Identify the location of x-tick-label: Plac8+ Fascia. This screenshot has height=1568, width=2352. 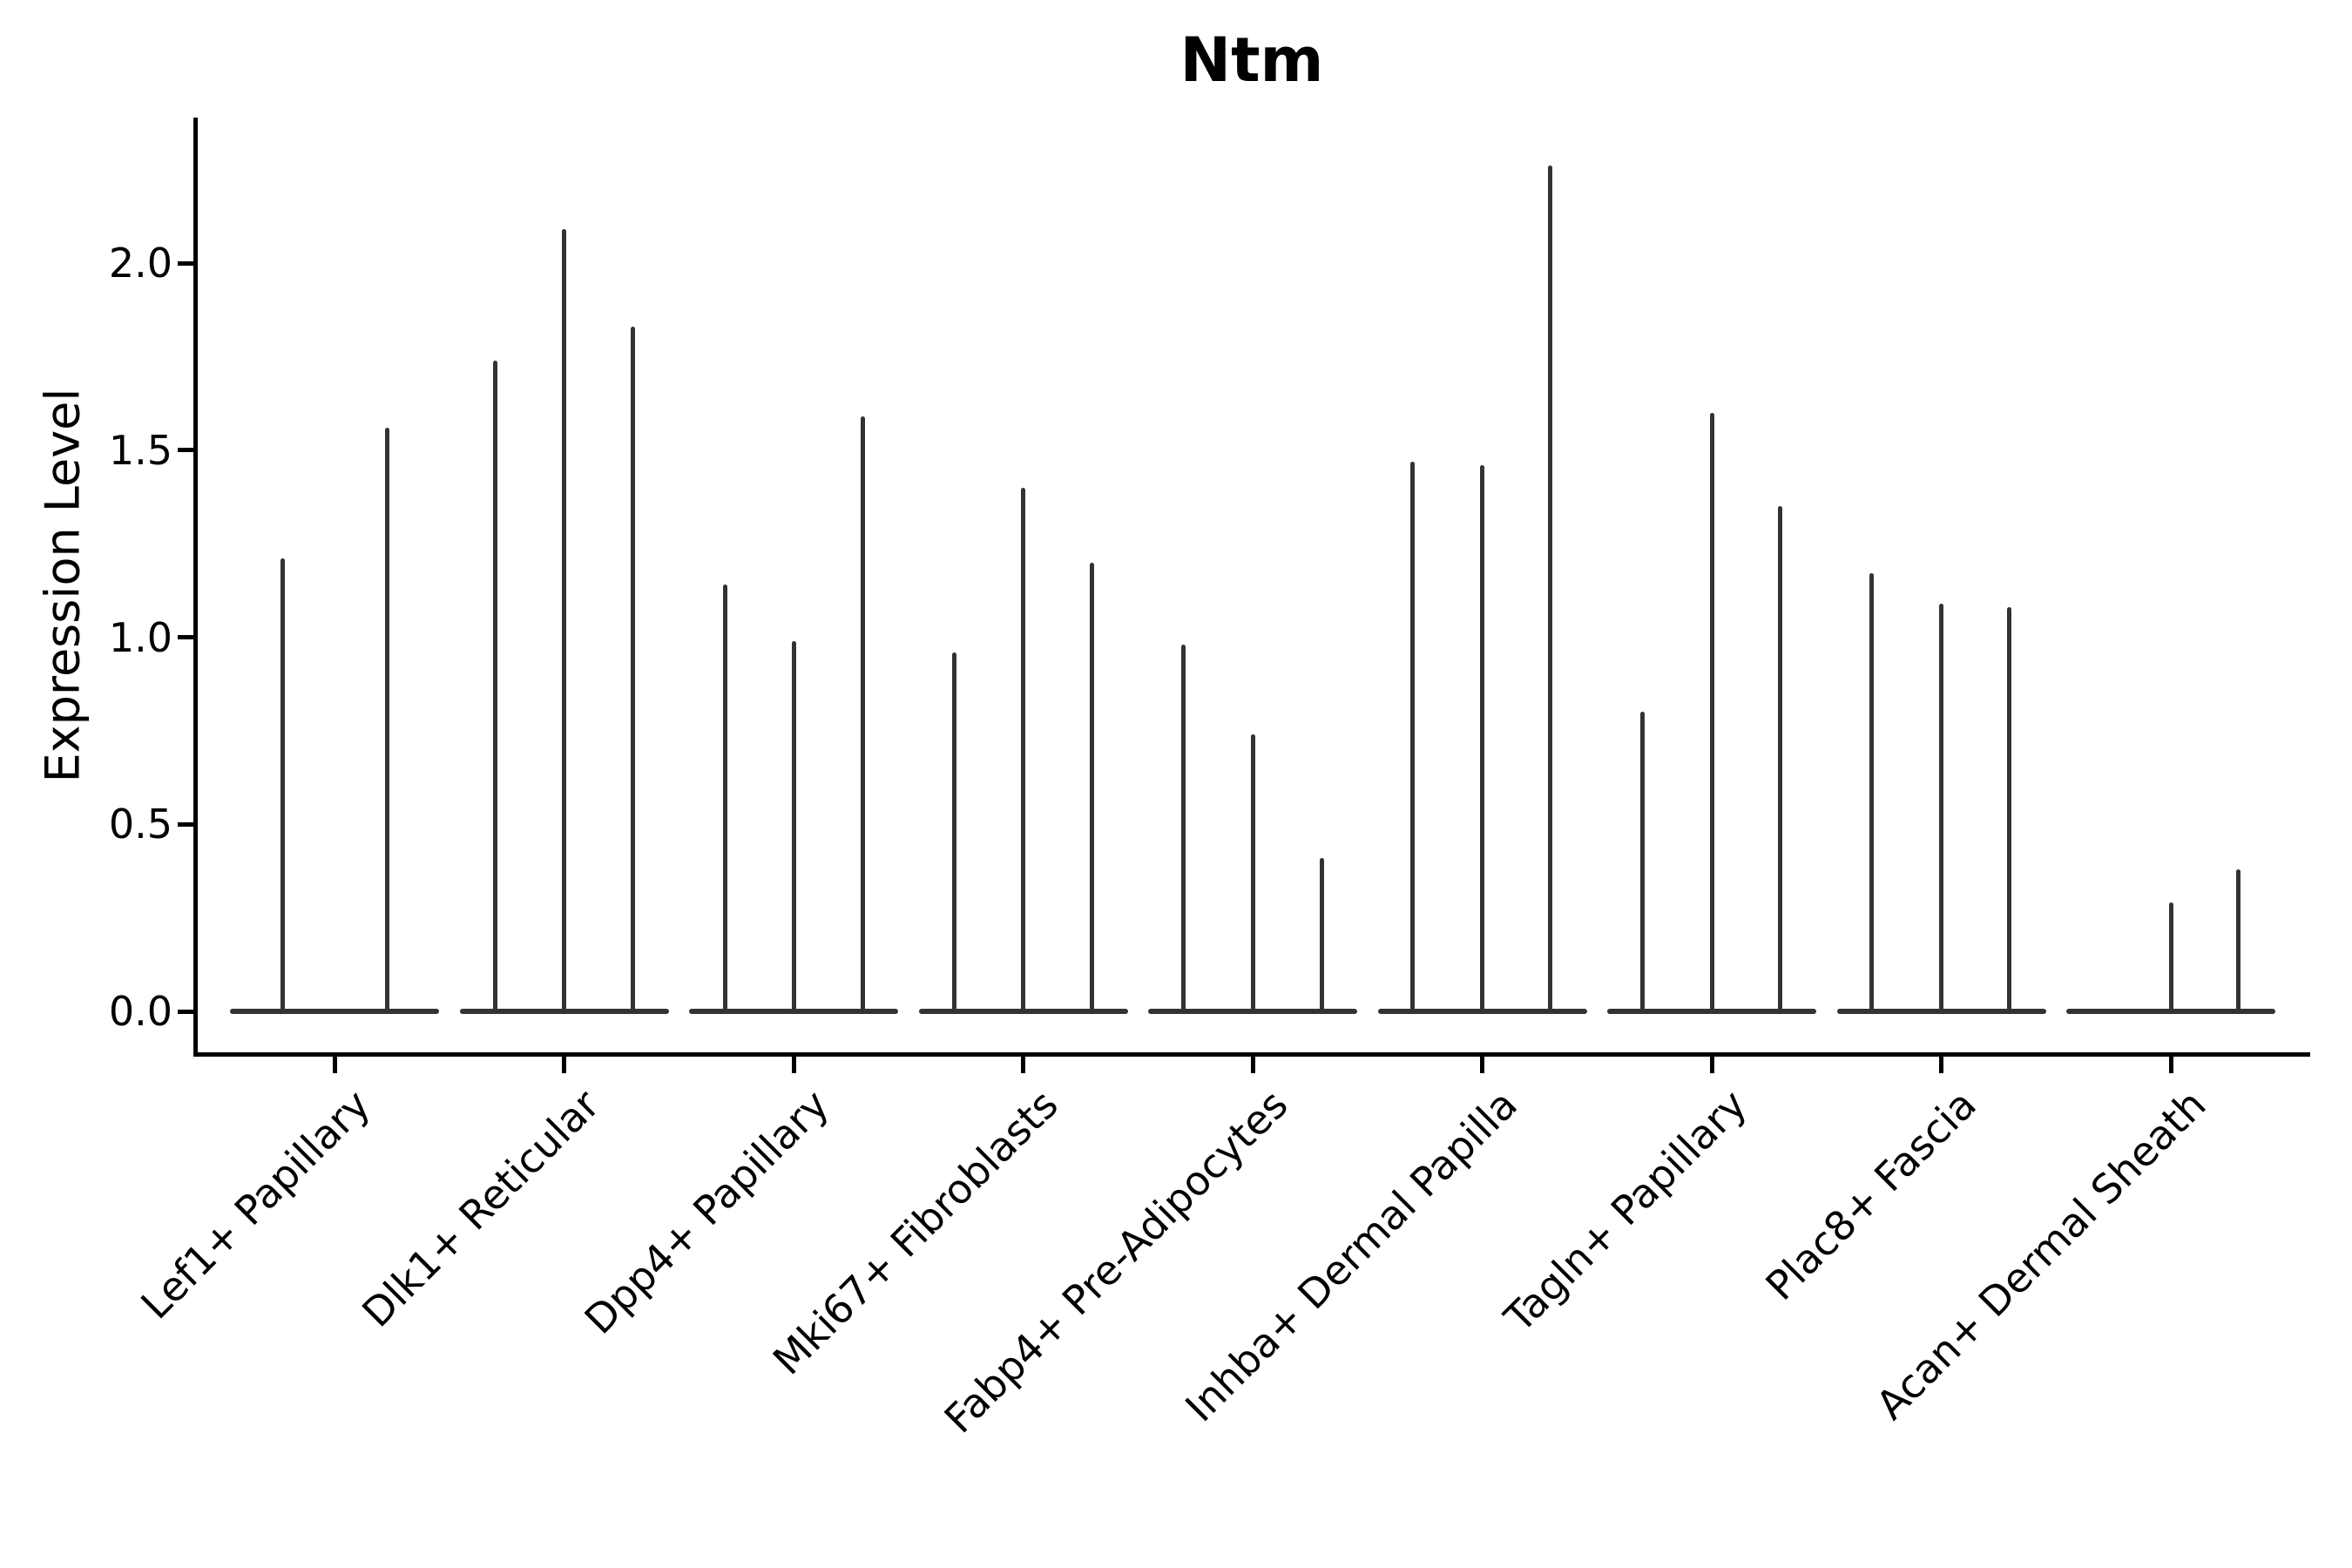
(1871, 1194).